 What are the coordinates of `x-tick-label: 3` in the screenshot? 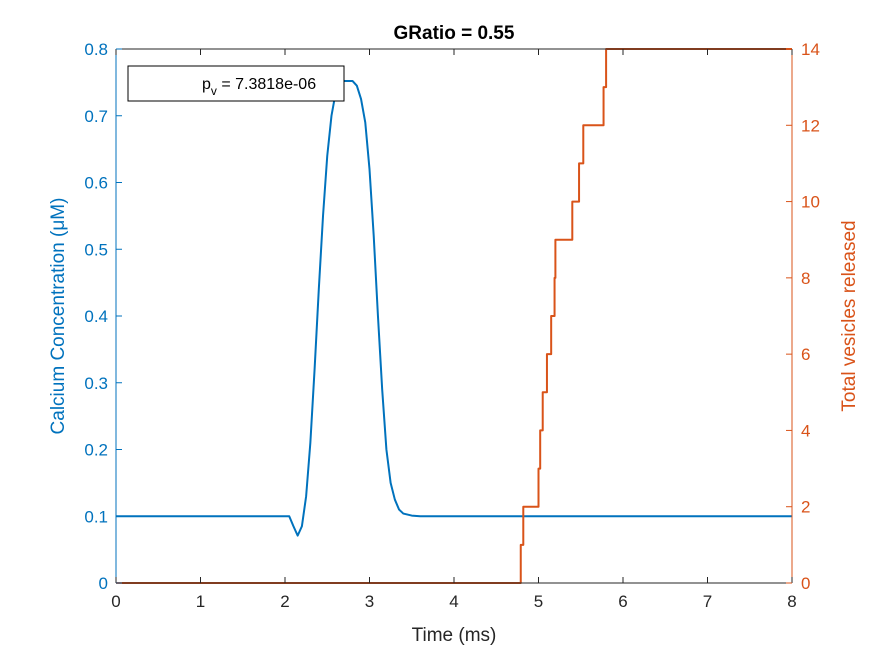 It's located at (369, 601).